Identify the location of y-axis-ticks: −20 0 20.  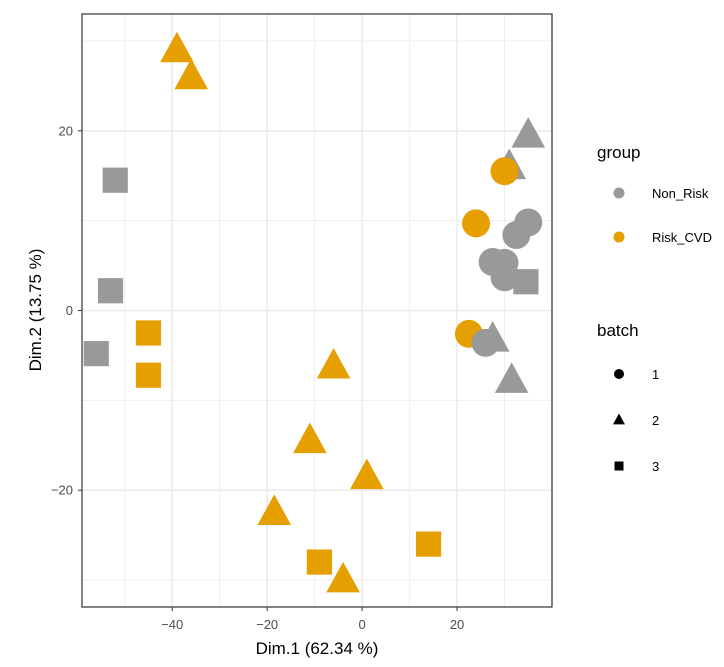
(66, 310).